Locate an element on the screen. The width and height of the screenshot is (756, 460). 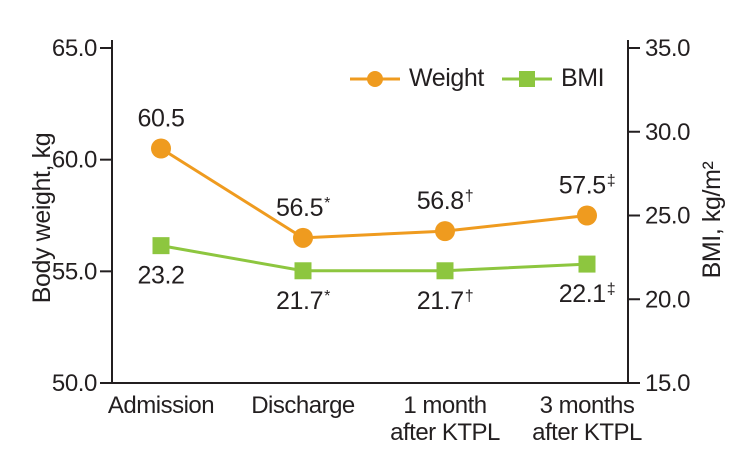
right-axis-tick-label: 25.0 is located at coordinates (667, 216).